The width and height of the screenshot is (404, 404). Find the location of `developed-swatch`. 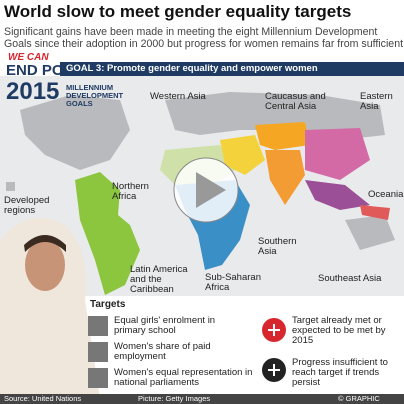

developed-swatch is located at coordinates (10, 186).